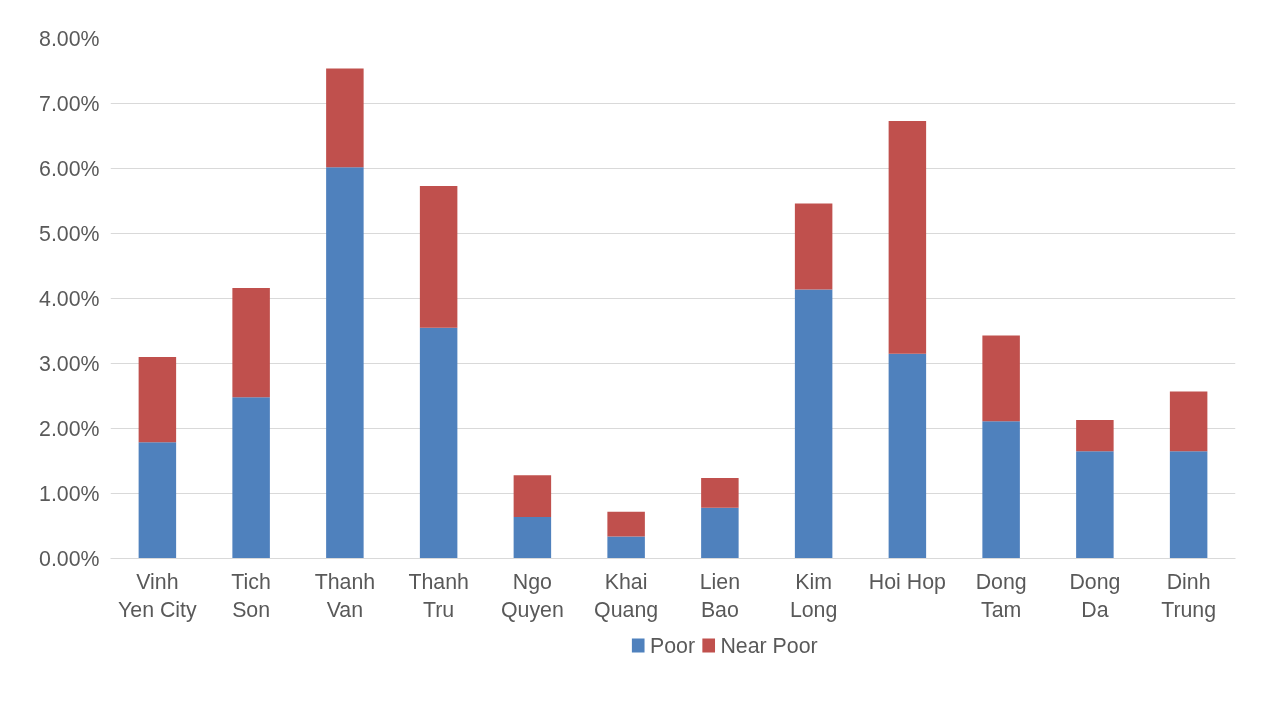 Image resolution: width=1261 pixels, height=702 pixels. Describe the element at coordinates (345, 596) in the screenshot. I see `x-tick-label: Thanh Van` at that location.